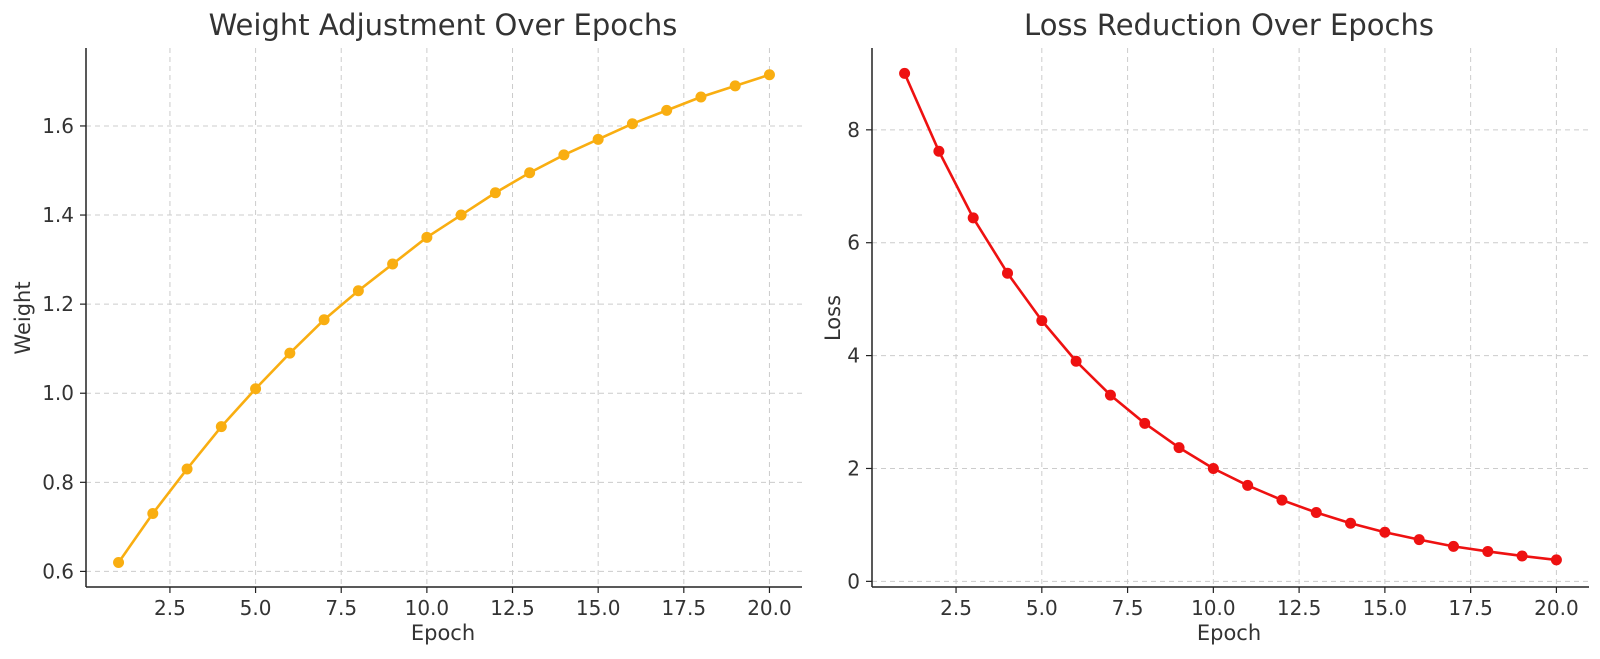 Image resolution: width=1600 pixels, height=659 pixels. Describe the element at coordinates (853, 356) in the screenshot. I see `y-tick-label: 4` at that location.